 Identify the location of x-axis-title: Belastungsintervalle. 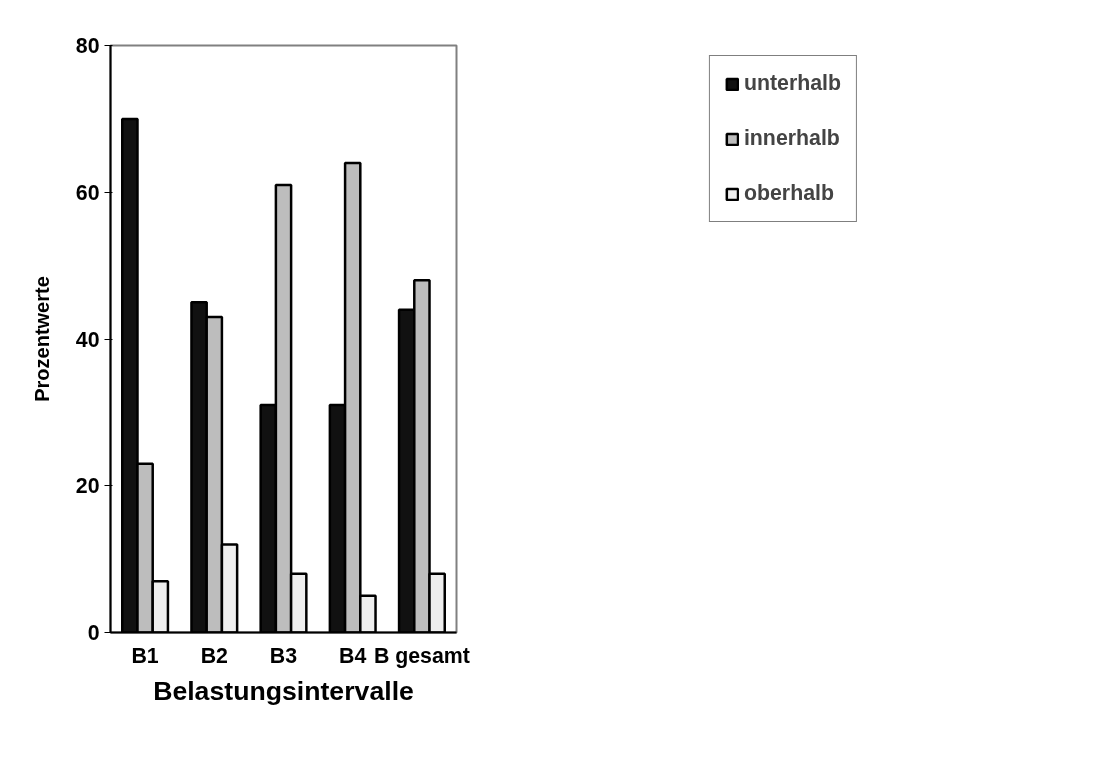
(283, 690).